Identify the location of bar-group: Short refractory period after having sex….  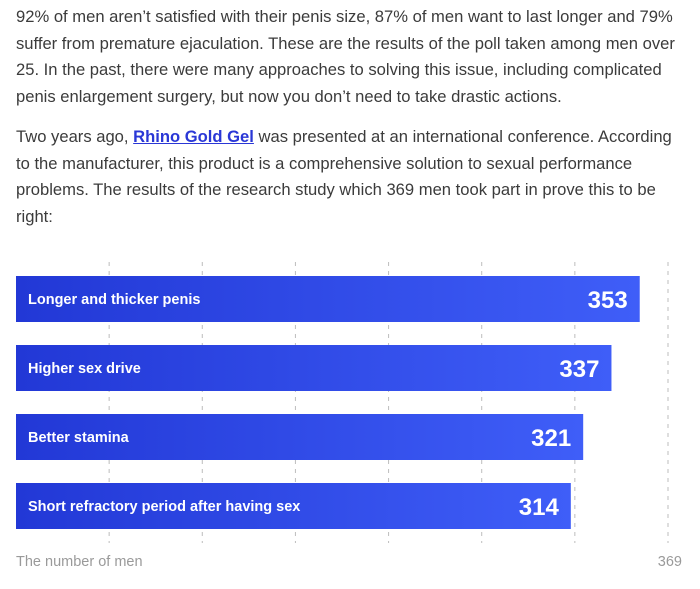
(293, 506).